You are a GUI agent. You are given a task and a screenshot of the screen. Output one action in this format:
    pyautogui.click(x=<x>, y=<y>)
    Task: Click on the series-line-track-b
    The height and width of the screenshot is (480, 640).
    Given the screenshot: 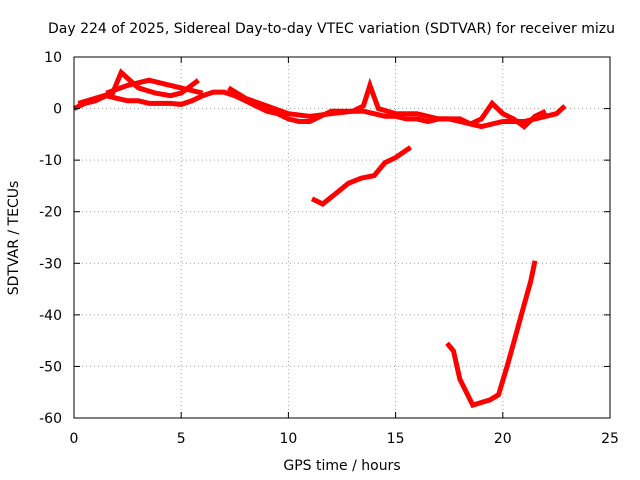 What is the action you would take?
    pyautogui.click(x=138, y=87)
    